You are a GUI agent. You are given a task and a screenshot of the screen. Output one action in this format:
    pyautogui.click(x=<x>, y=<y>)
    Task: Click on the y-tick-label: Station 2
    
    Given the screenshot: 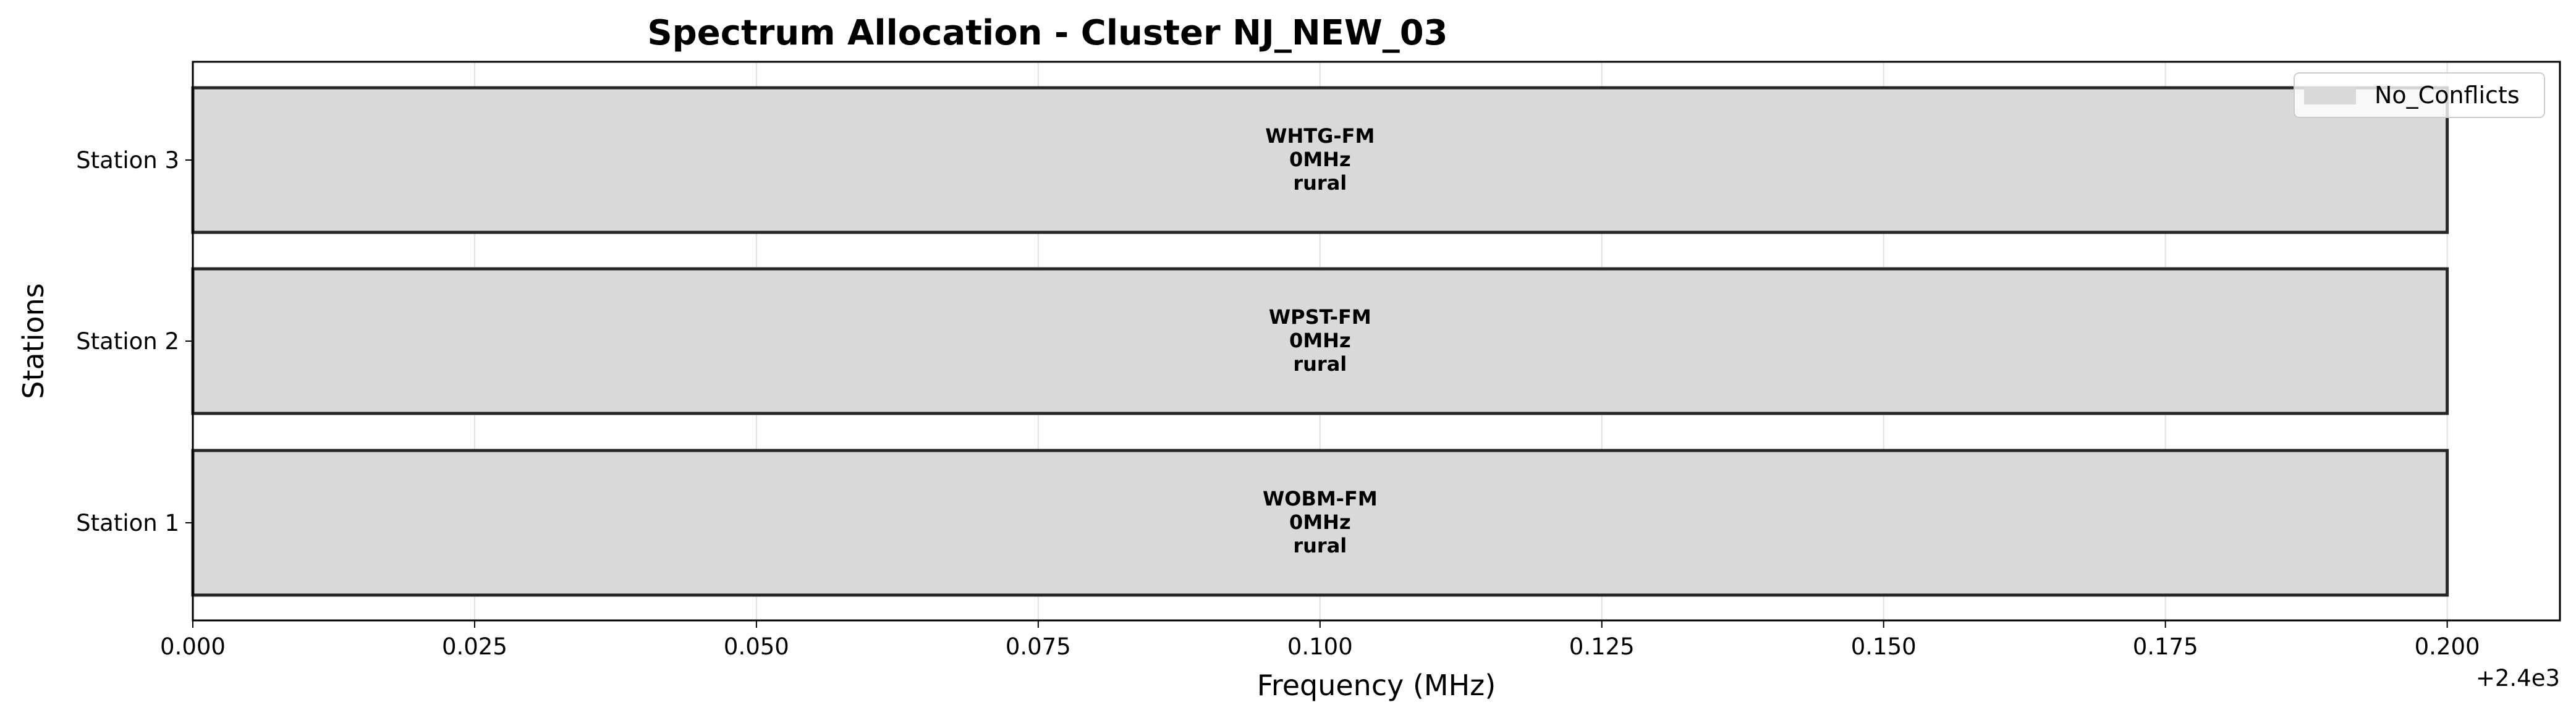 What is the action you would take?
    pyautogui.click(x=127, y=342)
    